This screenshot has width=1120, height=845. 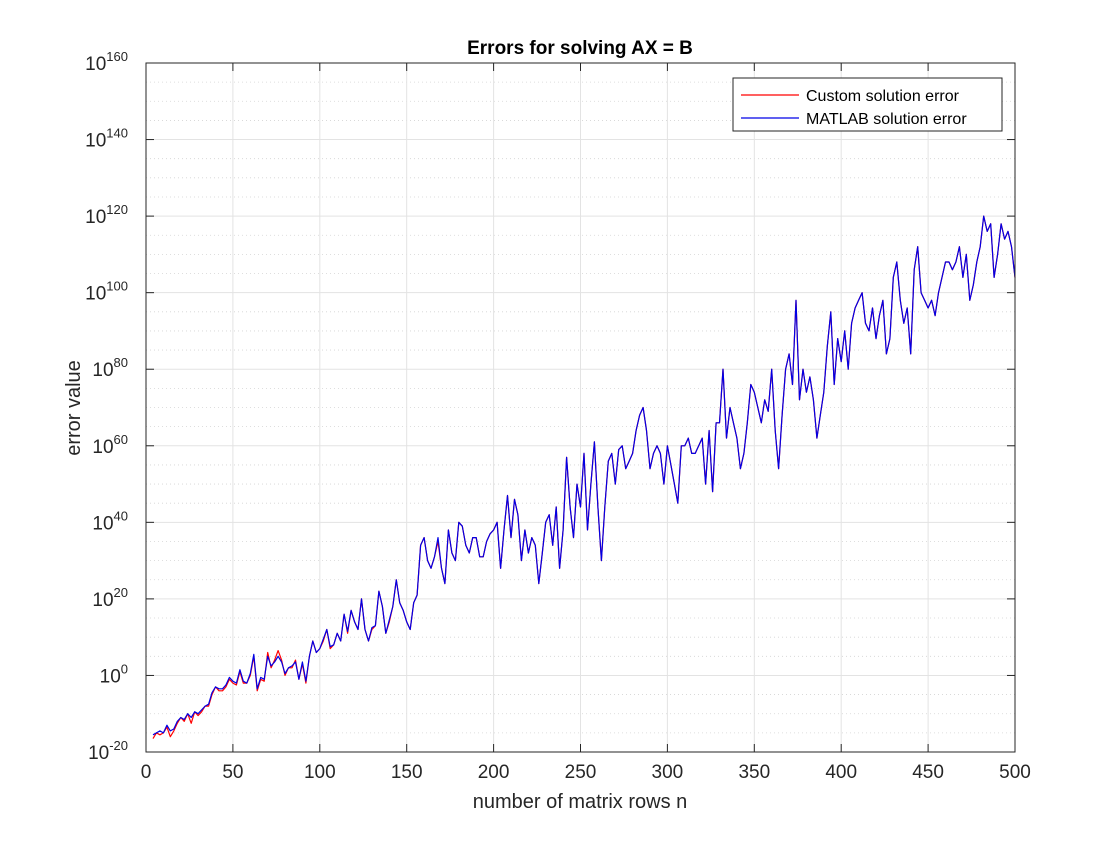 What do you see at coordinates (407, 772) in the screenshot?
I see `x-tick-label: 150` at bounding box center [407, 772].